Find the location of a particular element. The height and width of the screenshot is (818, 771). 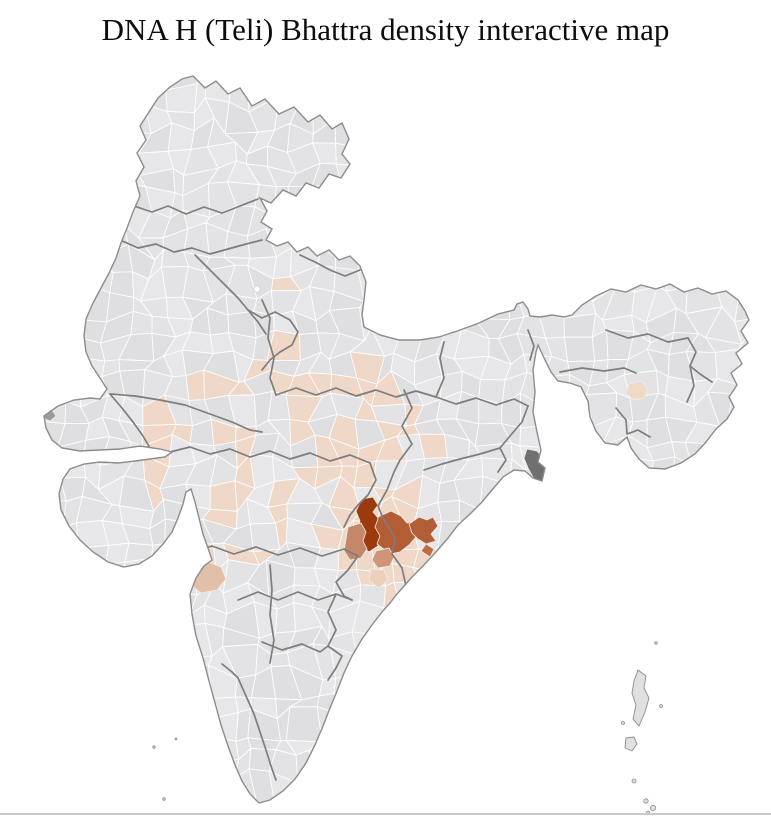

andaman-main is located at coordinates (640, 698).